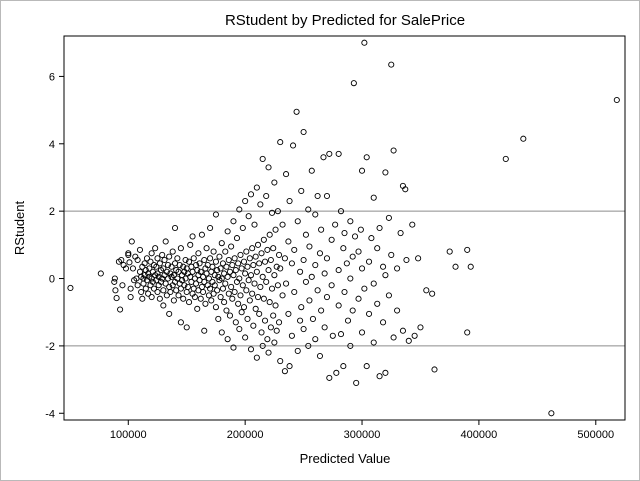  Describe the element at coordinates (52, 280) in the screenshot. I see `y-tick-label: 0` at that location.